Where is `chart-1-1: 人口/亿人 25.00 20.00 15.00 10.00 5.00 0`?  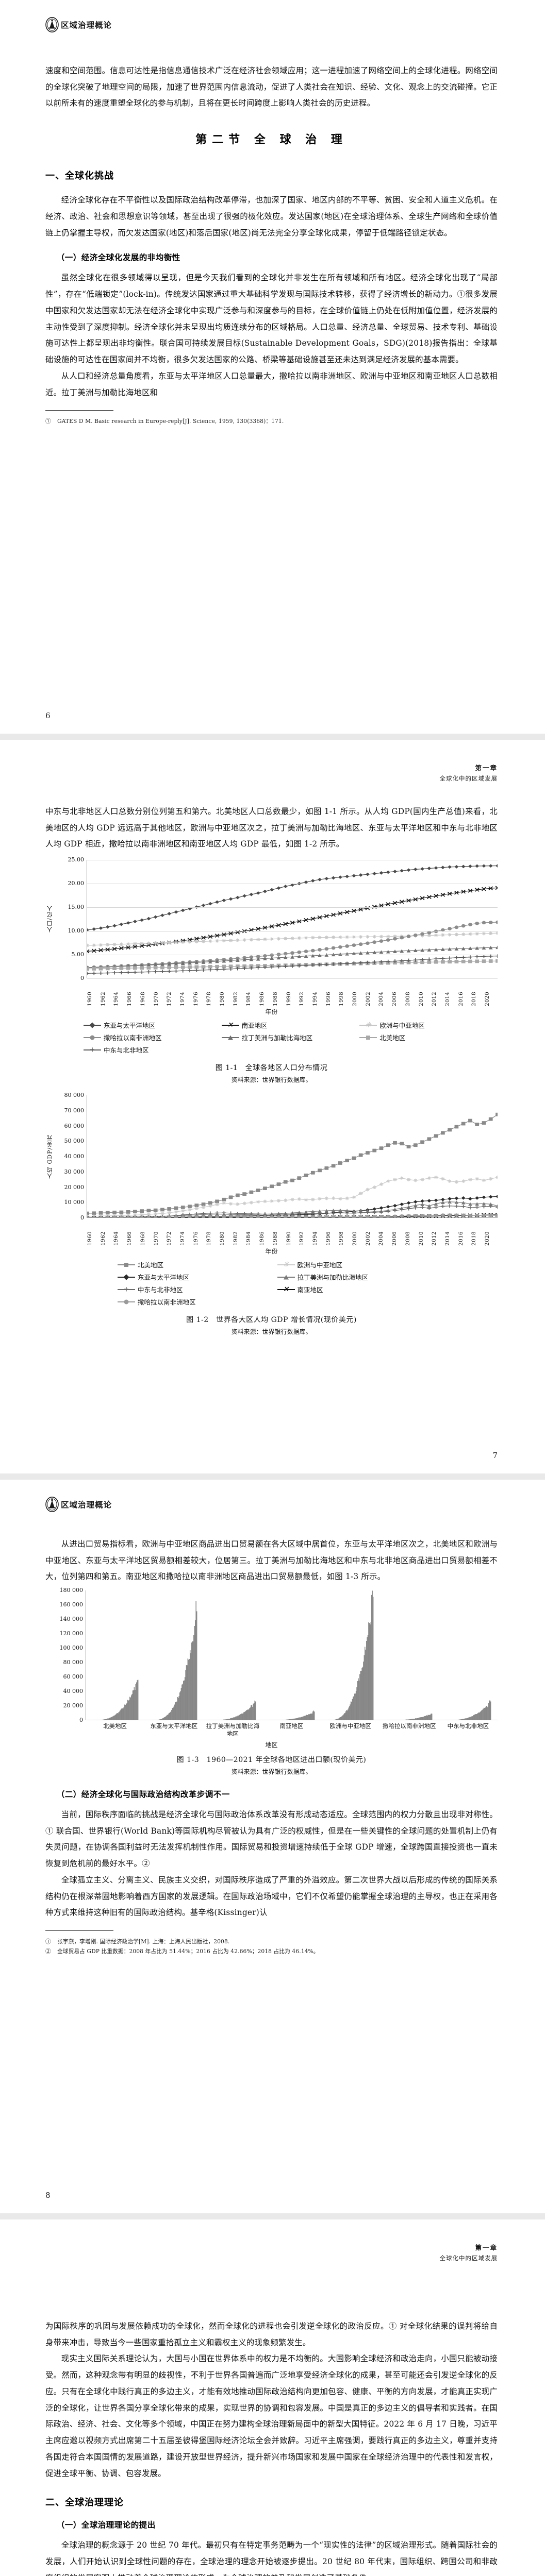
chart-1-1: 人口/亿人 25.00 20.00 15.00 10.00 5.00 0 is located at coordinates (271, 936).